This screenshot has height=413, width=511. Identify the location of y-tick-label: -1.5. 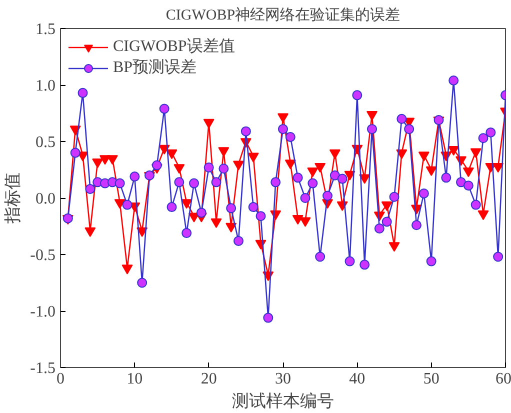
(43, 368).